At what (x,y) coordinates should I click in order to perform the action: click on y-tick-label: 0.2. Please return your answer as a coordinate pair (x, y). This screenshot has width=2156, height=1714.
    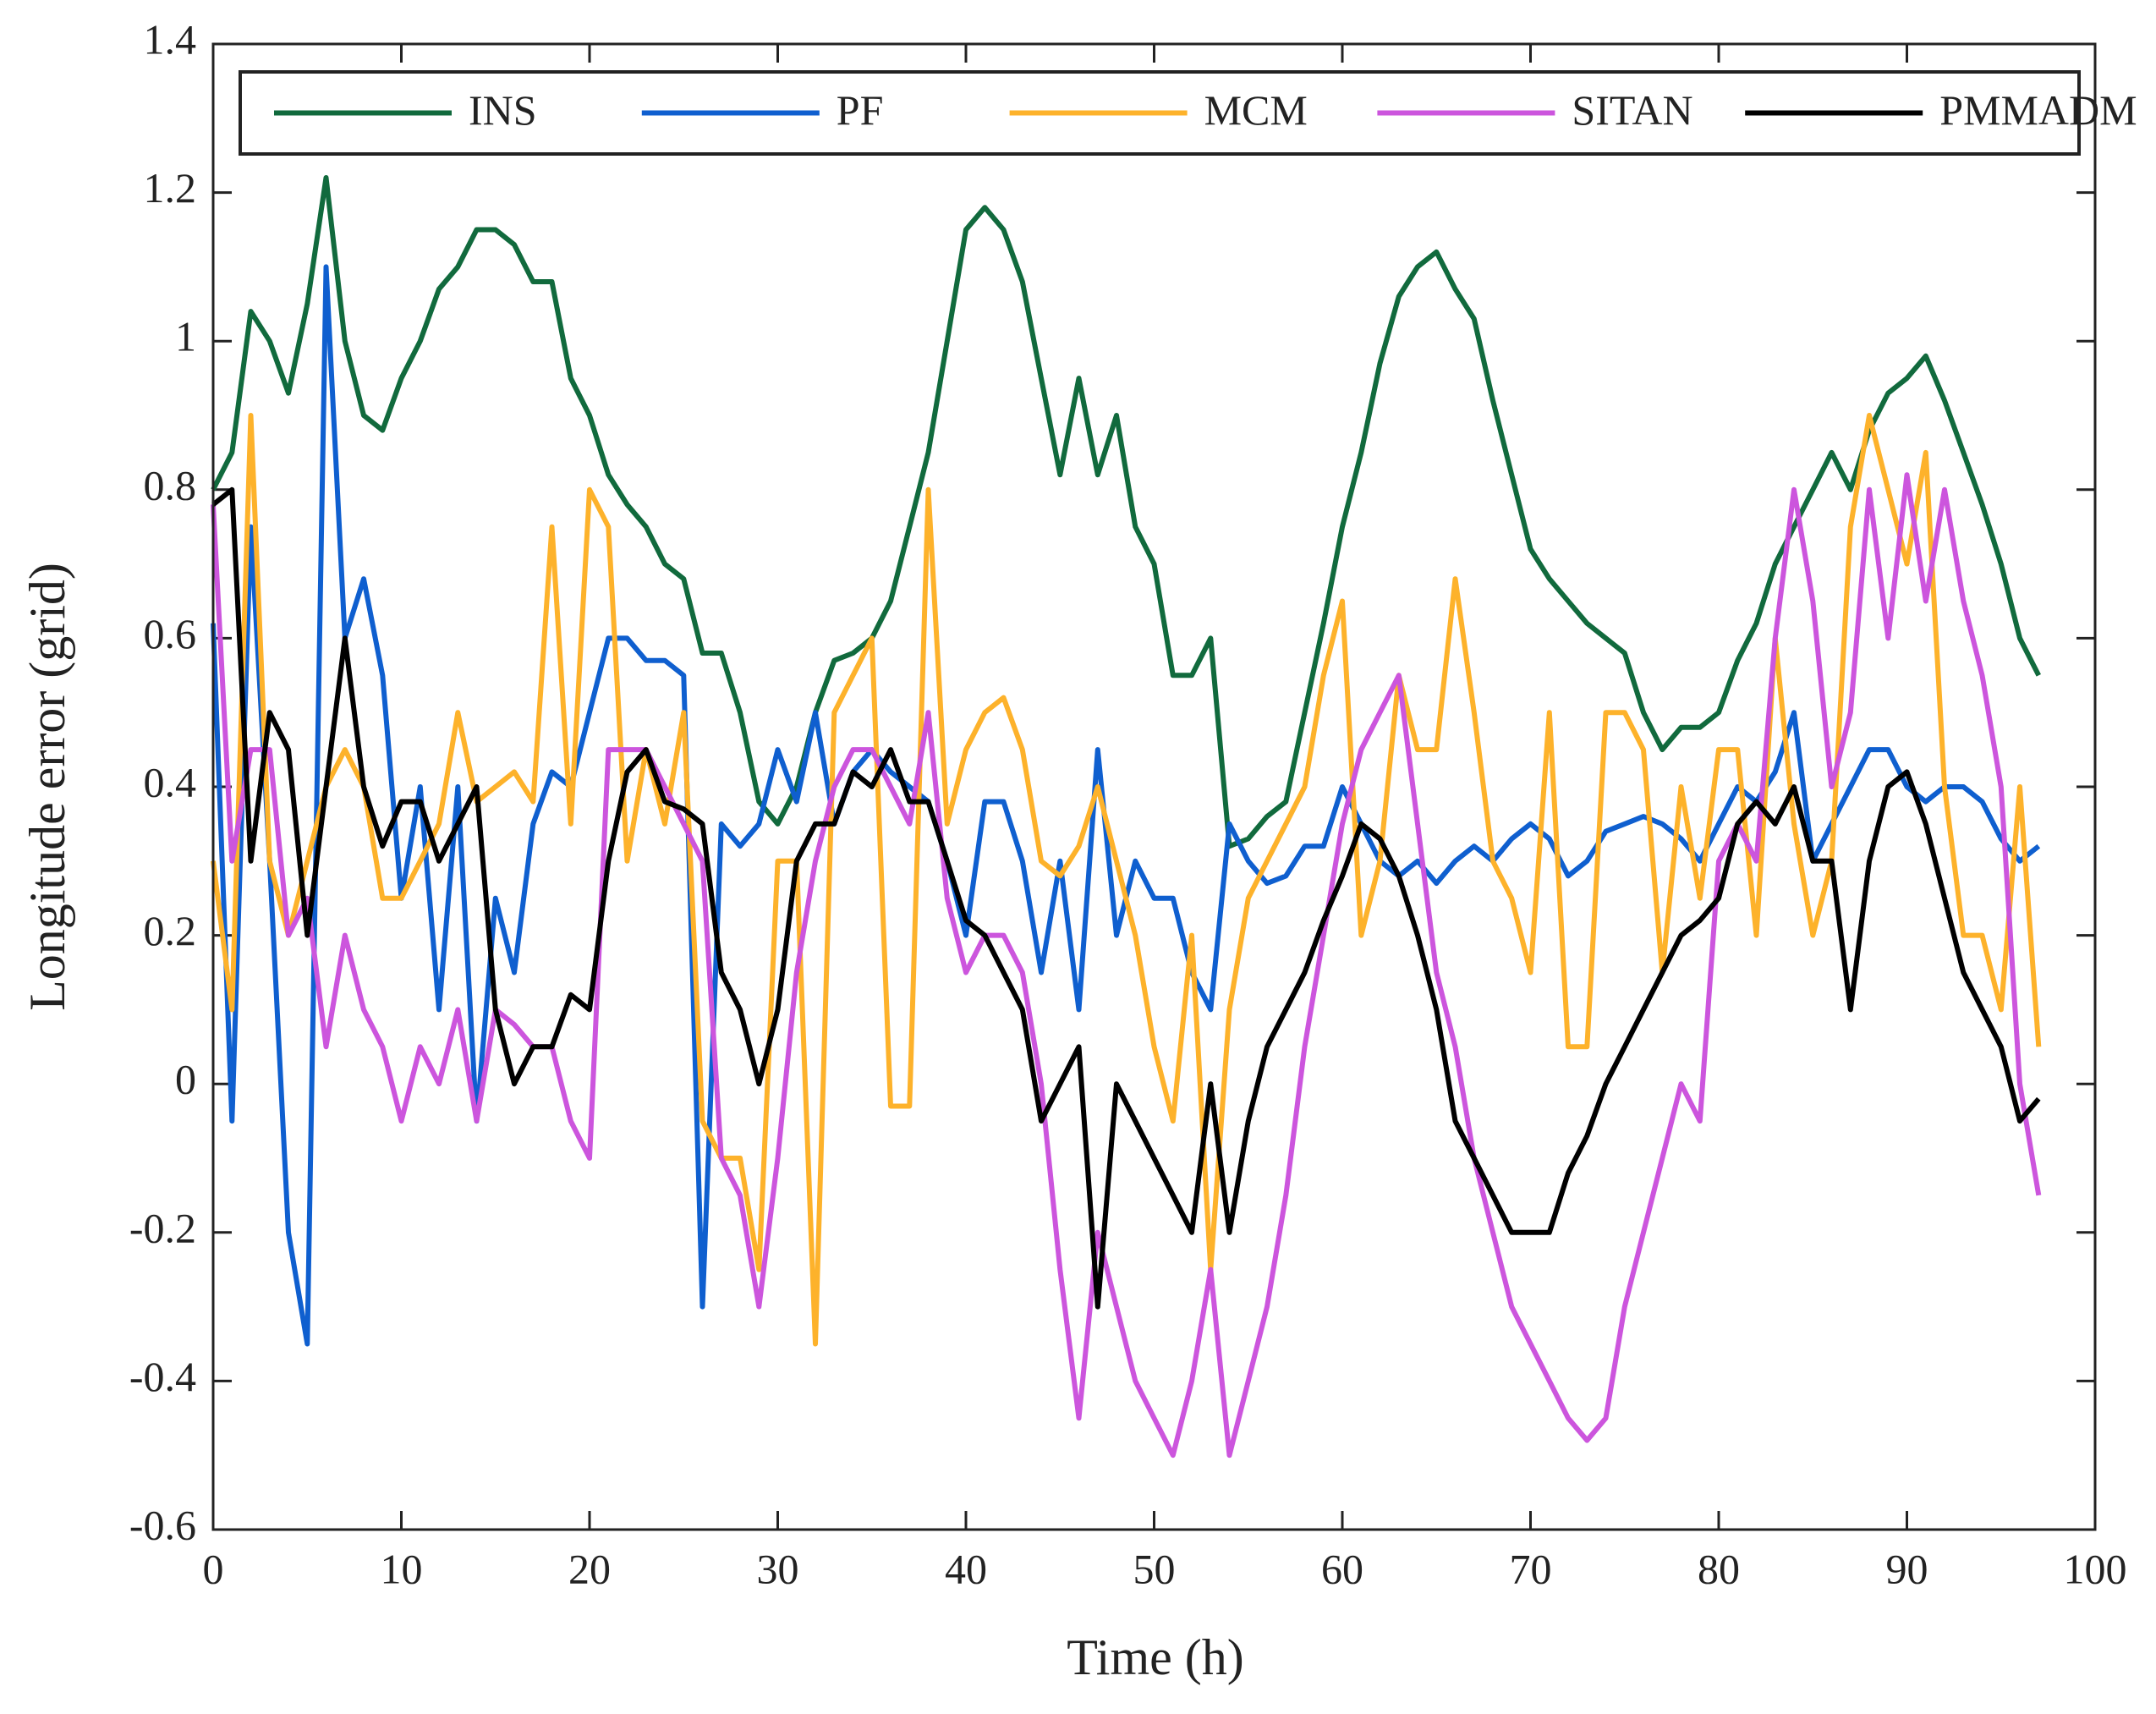
    Looking at the image, I should click on (170, 930).